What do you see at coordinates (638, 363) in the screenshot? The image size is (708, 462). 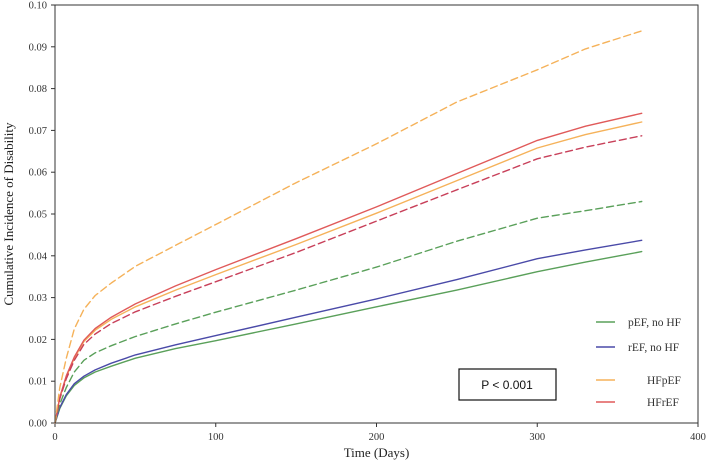 I see `legend: pEF, no HF rEF, no HF HFpEF HFrEF` at bounding box center [638, 363].